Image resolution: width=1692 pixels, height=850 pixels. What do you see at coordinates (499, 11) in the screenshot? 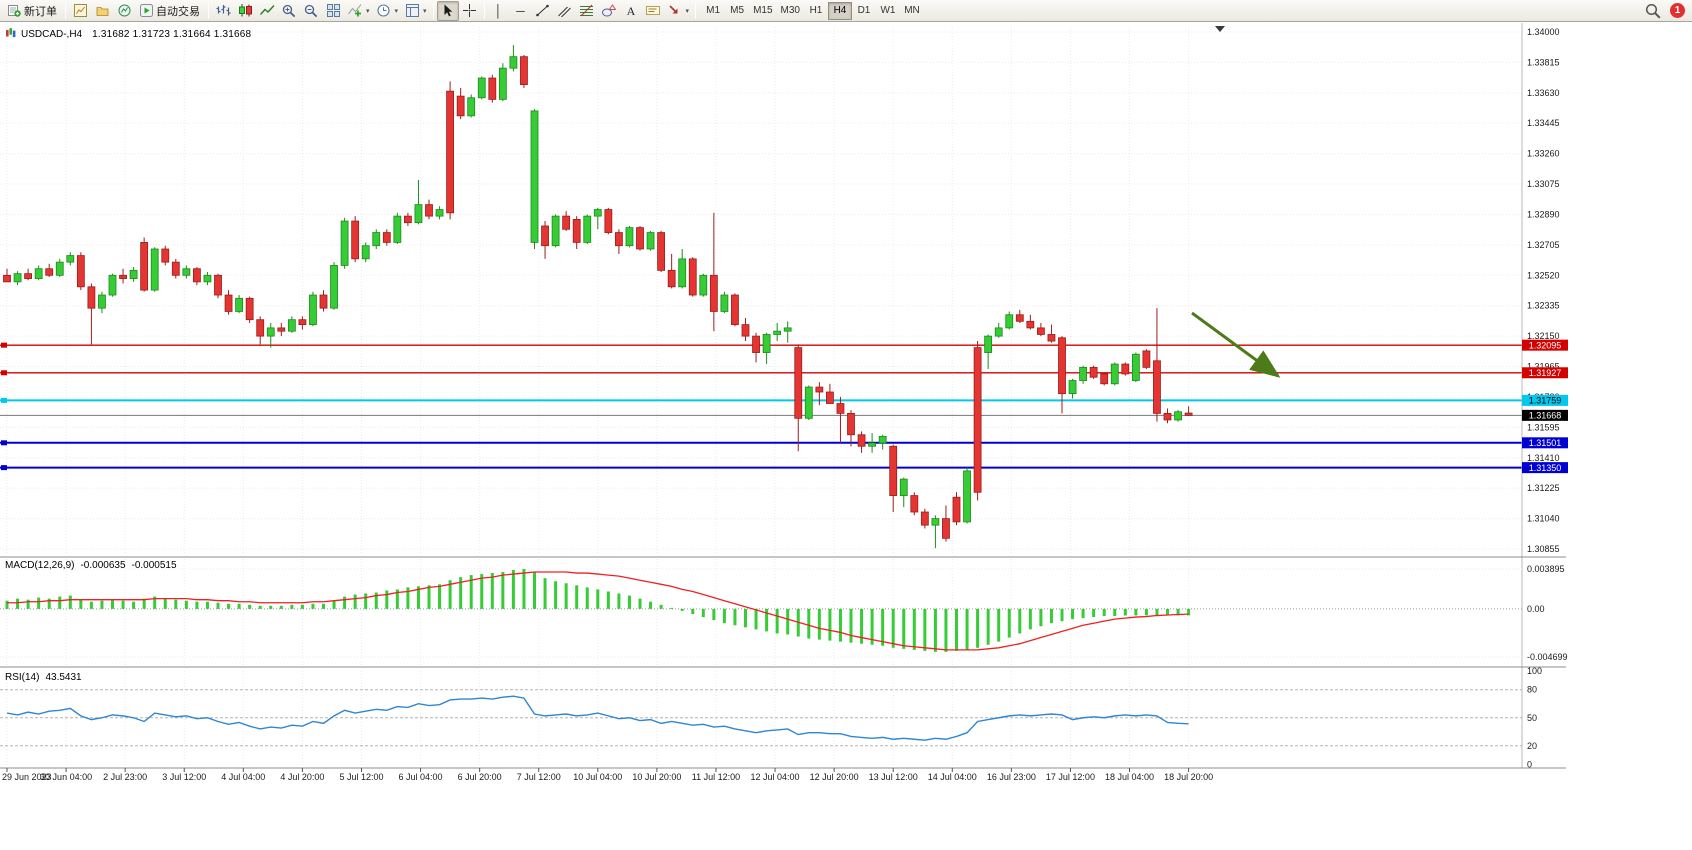
I see `vertical-line-button: │` at bounding box center [499, 11].